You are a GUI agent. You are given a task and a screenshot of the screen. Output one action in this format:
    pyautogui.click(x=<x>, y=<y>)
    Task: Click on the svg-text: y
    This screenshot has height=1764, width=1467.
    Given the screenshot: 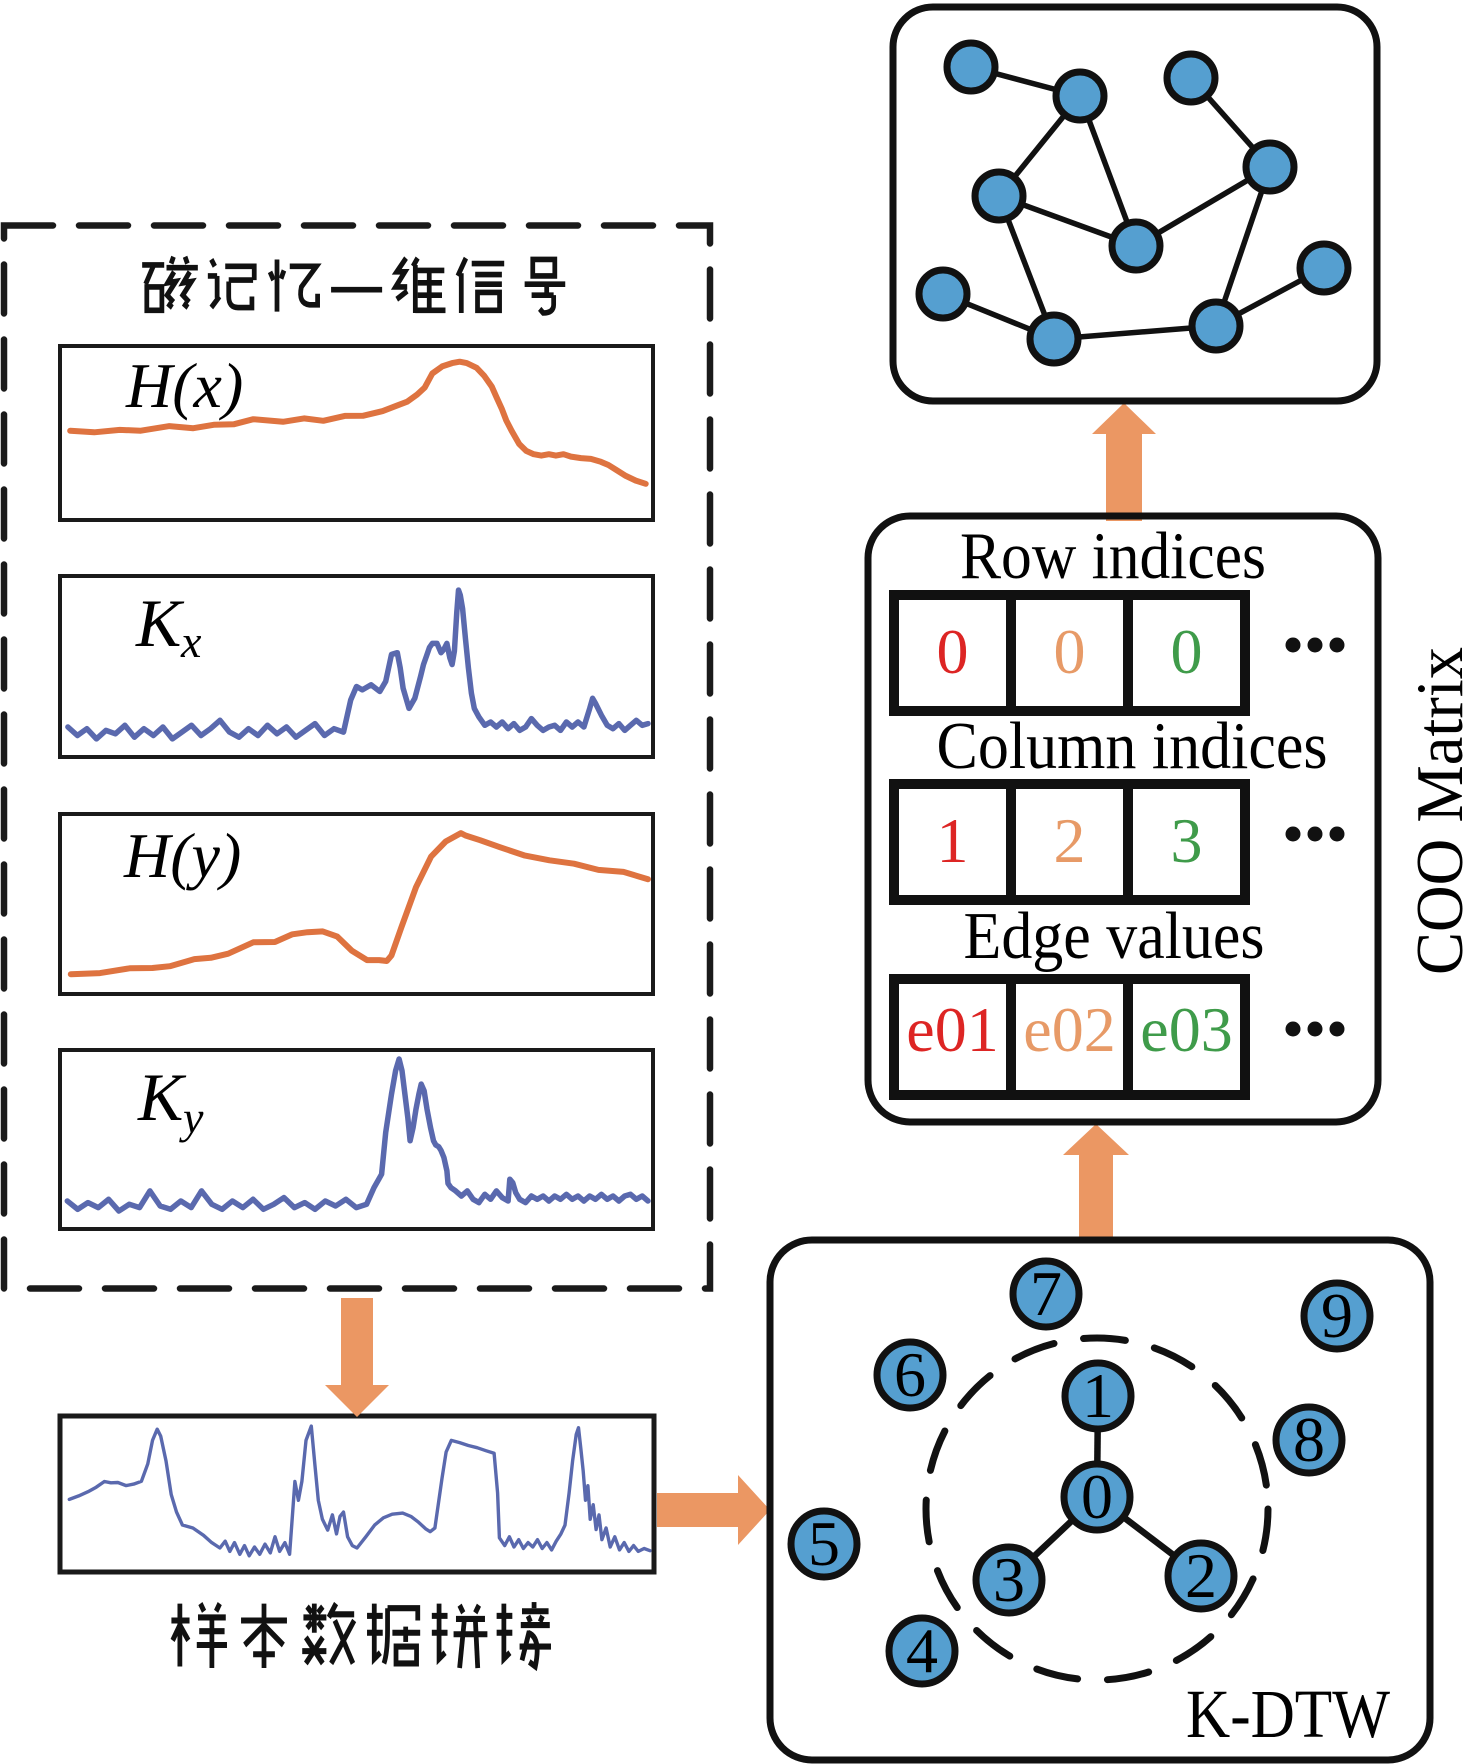 What is the action you would take?
    pyautogui.click(x=191, y=1117)
    